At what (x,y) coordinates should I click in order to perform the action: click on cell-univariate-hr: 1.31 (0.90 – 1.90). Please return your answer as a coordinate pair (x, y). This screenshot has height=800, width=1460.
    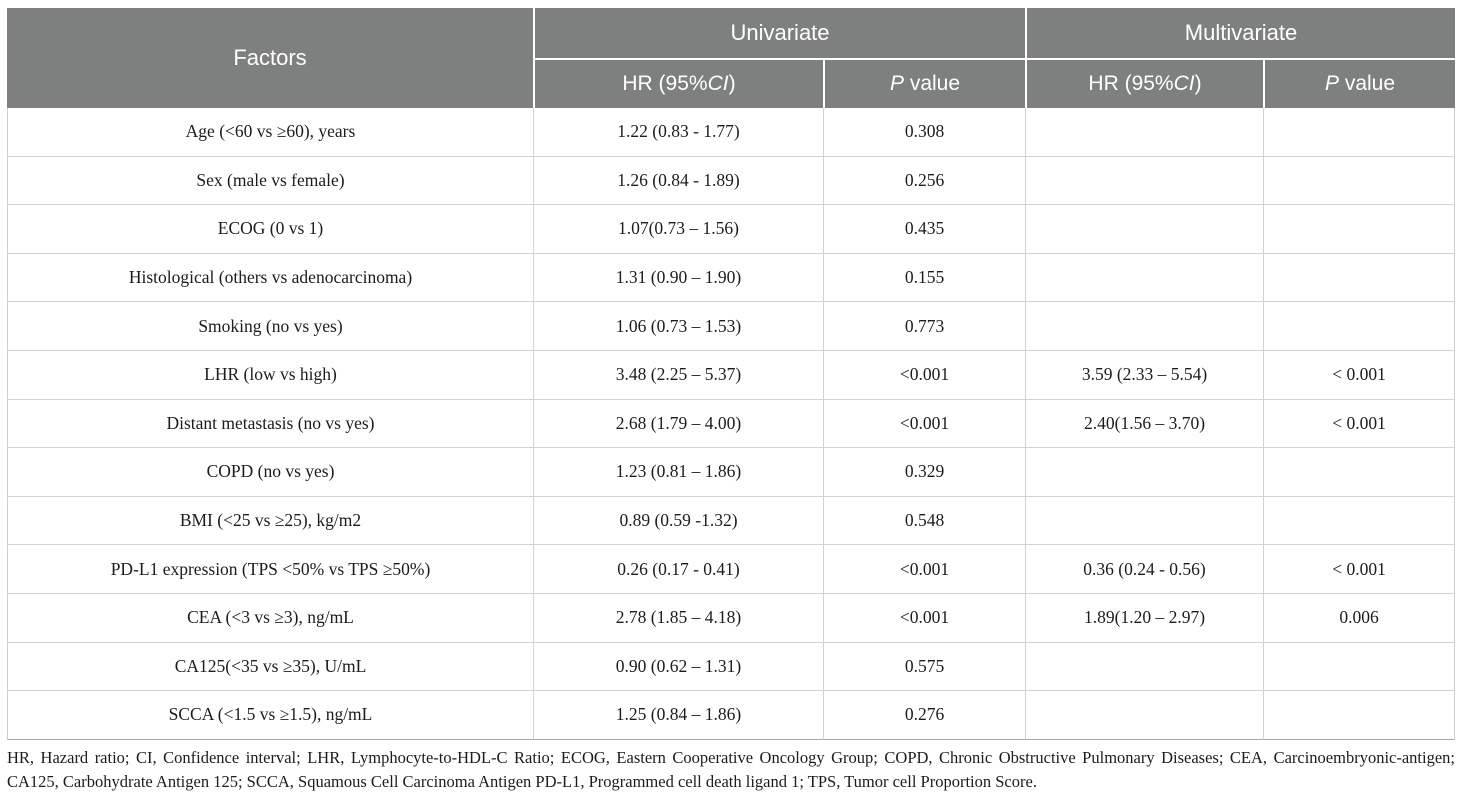
    Looking at the image, I should click on (678, 278).